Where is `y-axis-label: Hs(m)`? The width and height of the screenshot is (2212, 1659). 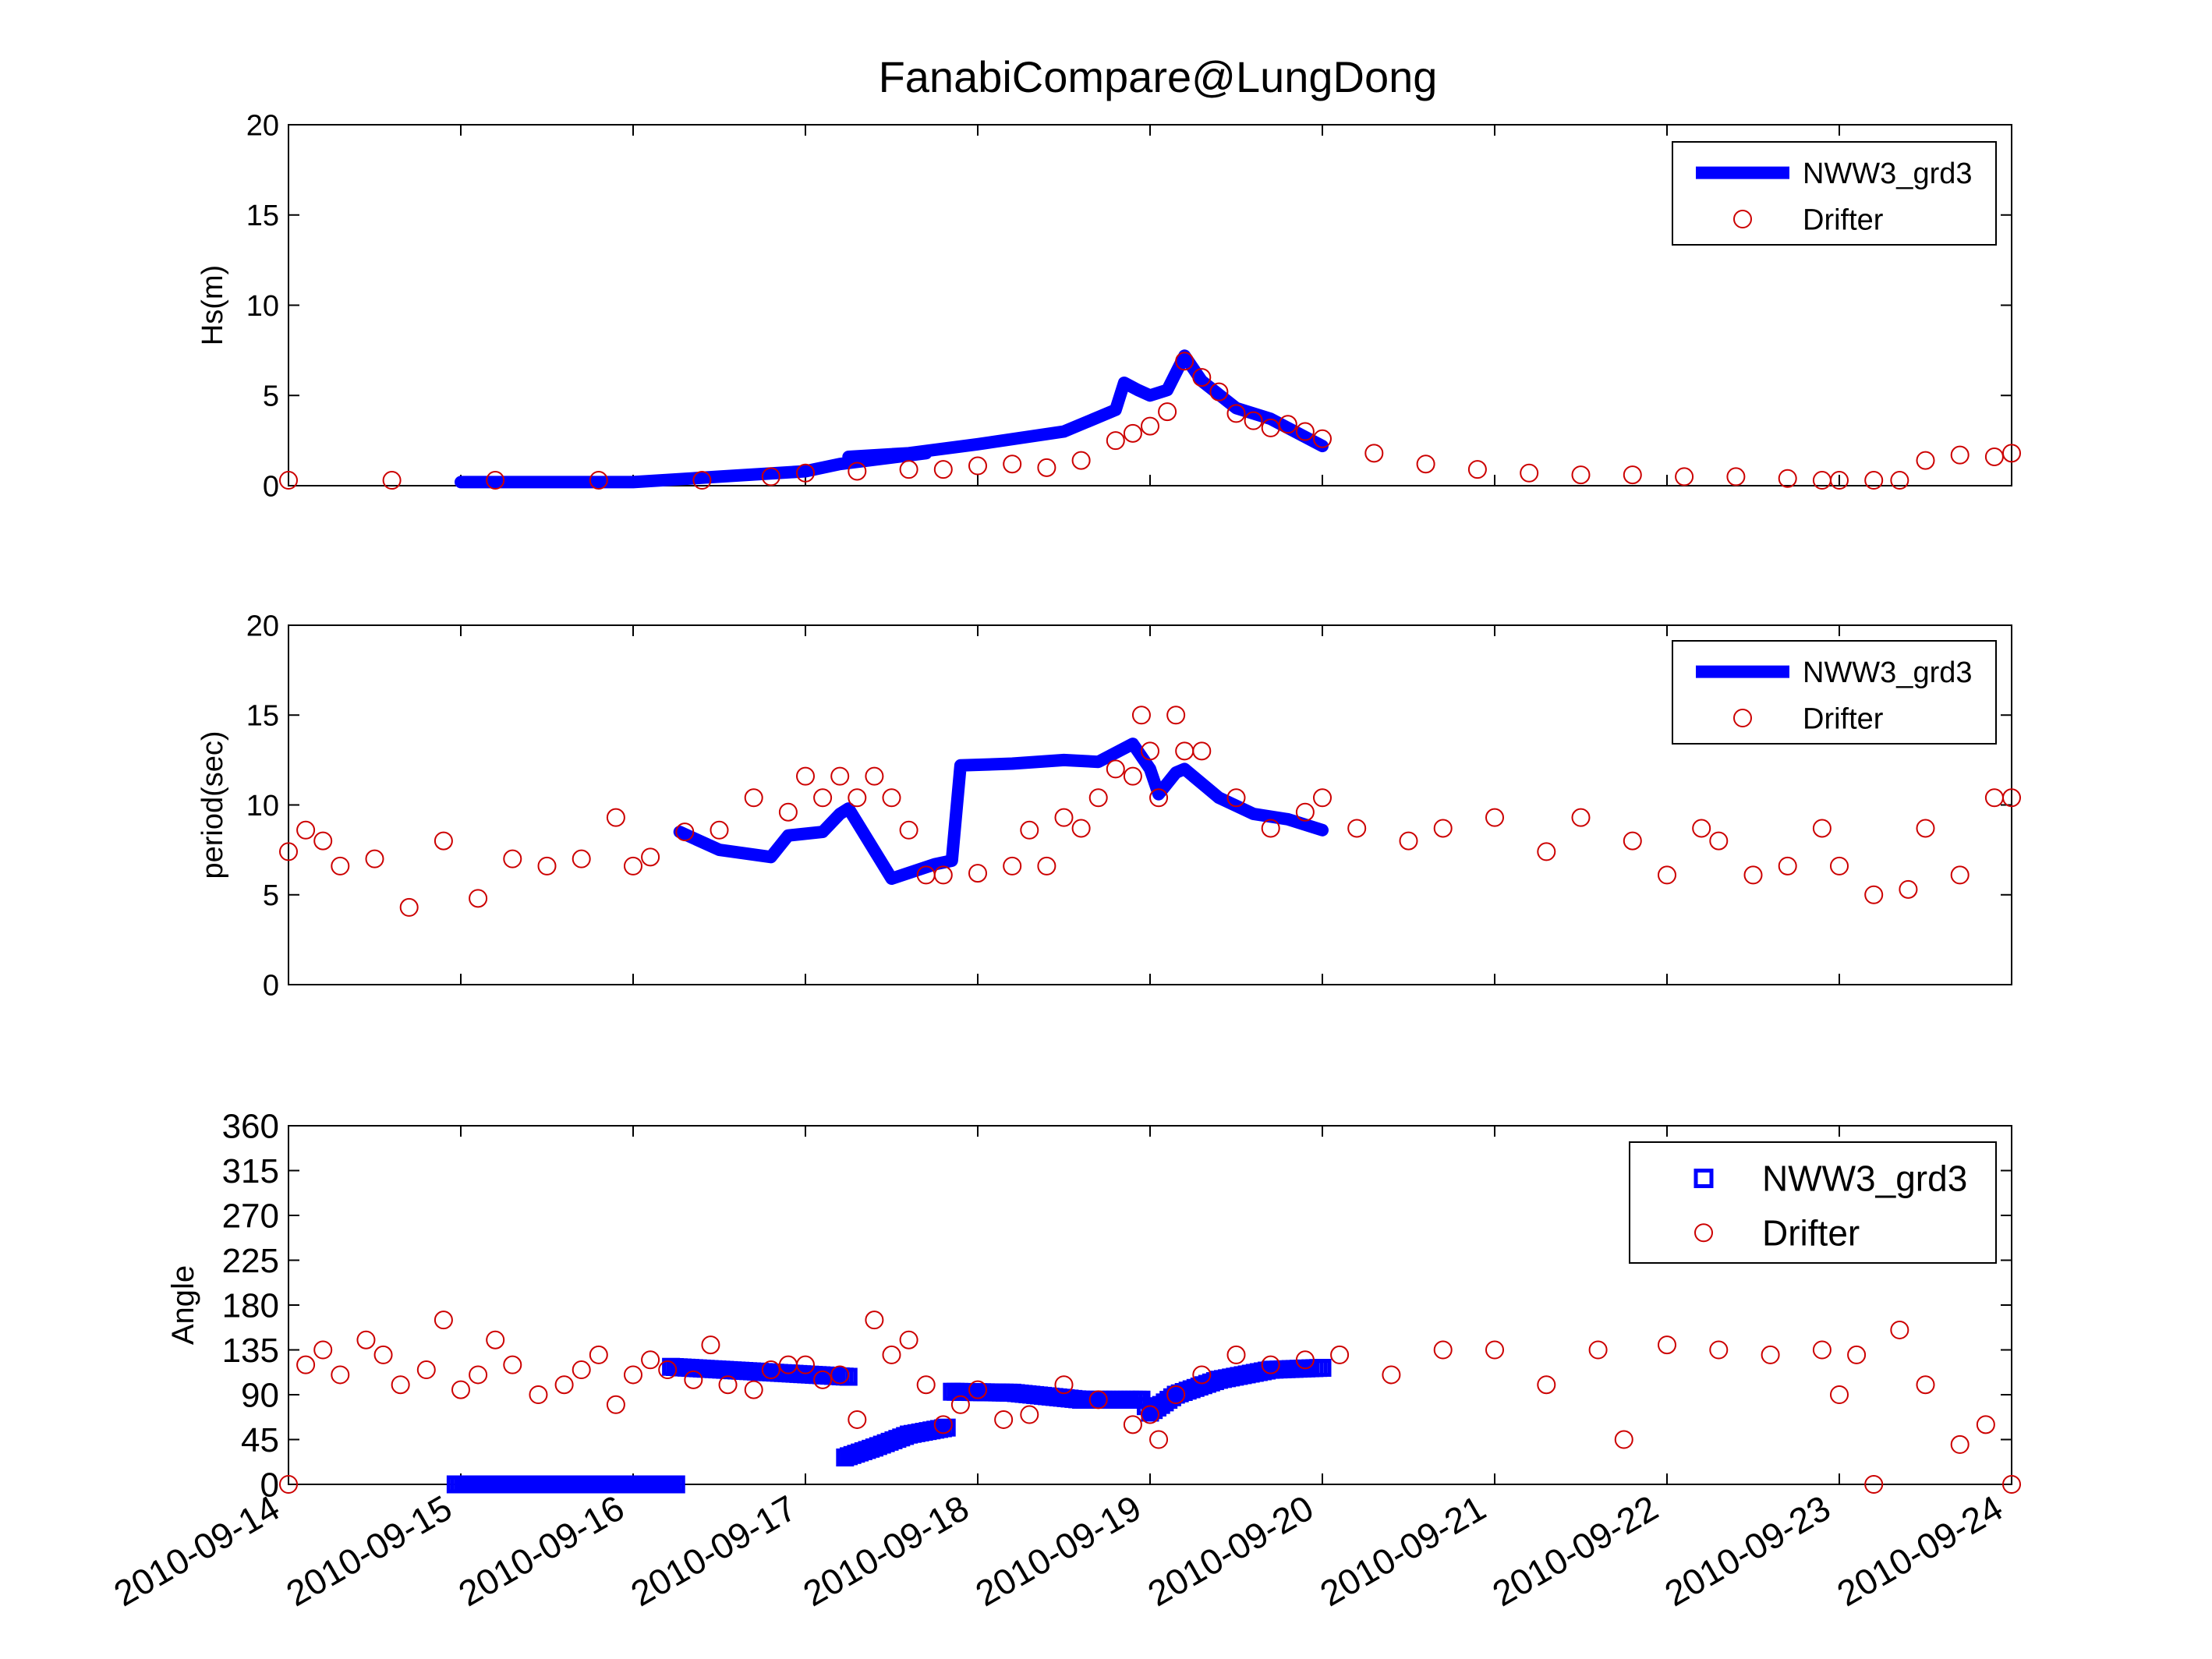 y-axis-label: Hs(m) is located at coordinates (213, 305).